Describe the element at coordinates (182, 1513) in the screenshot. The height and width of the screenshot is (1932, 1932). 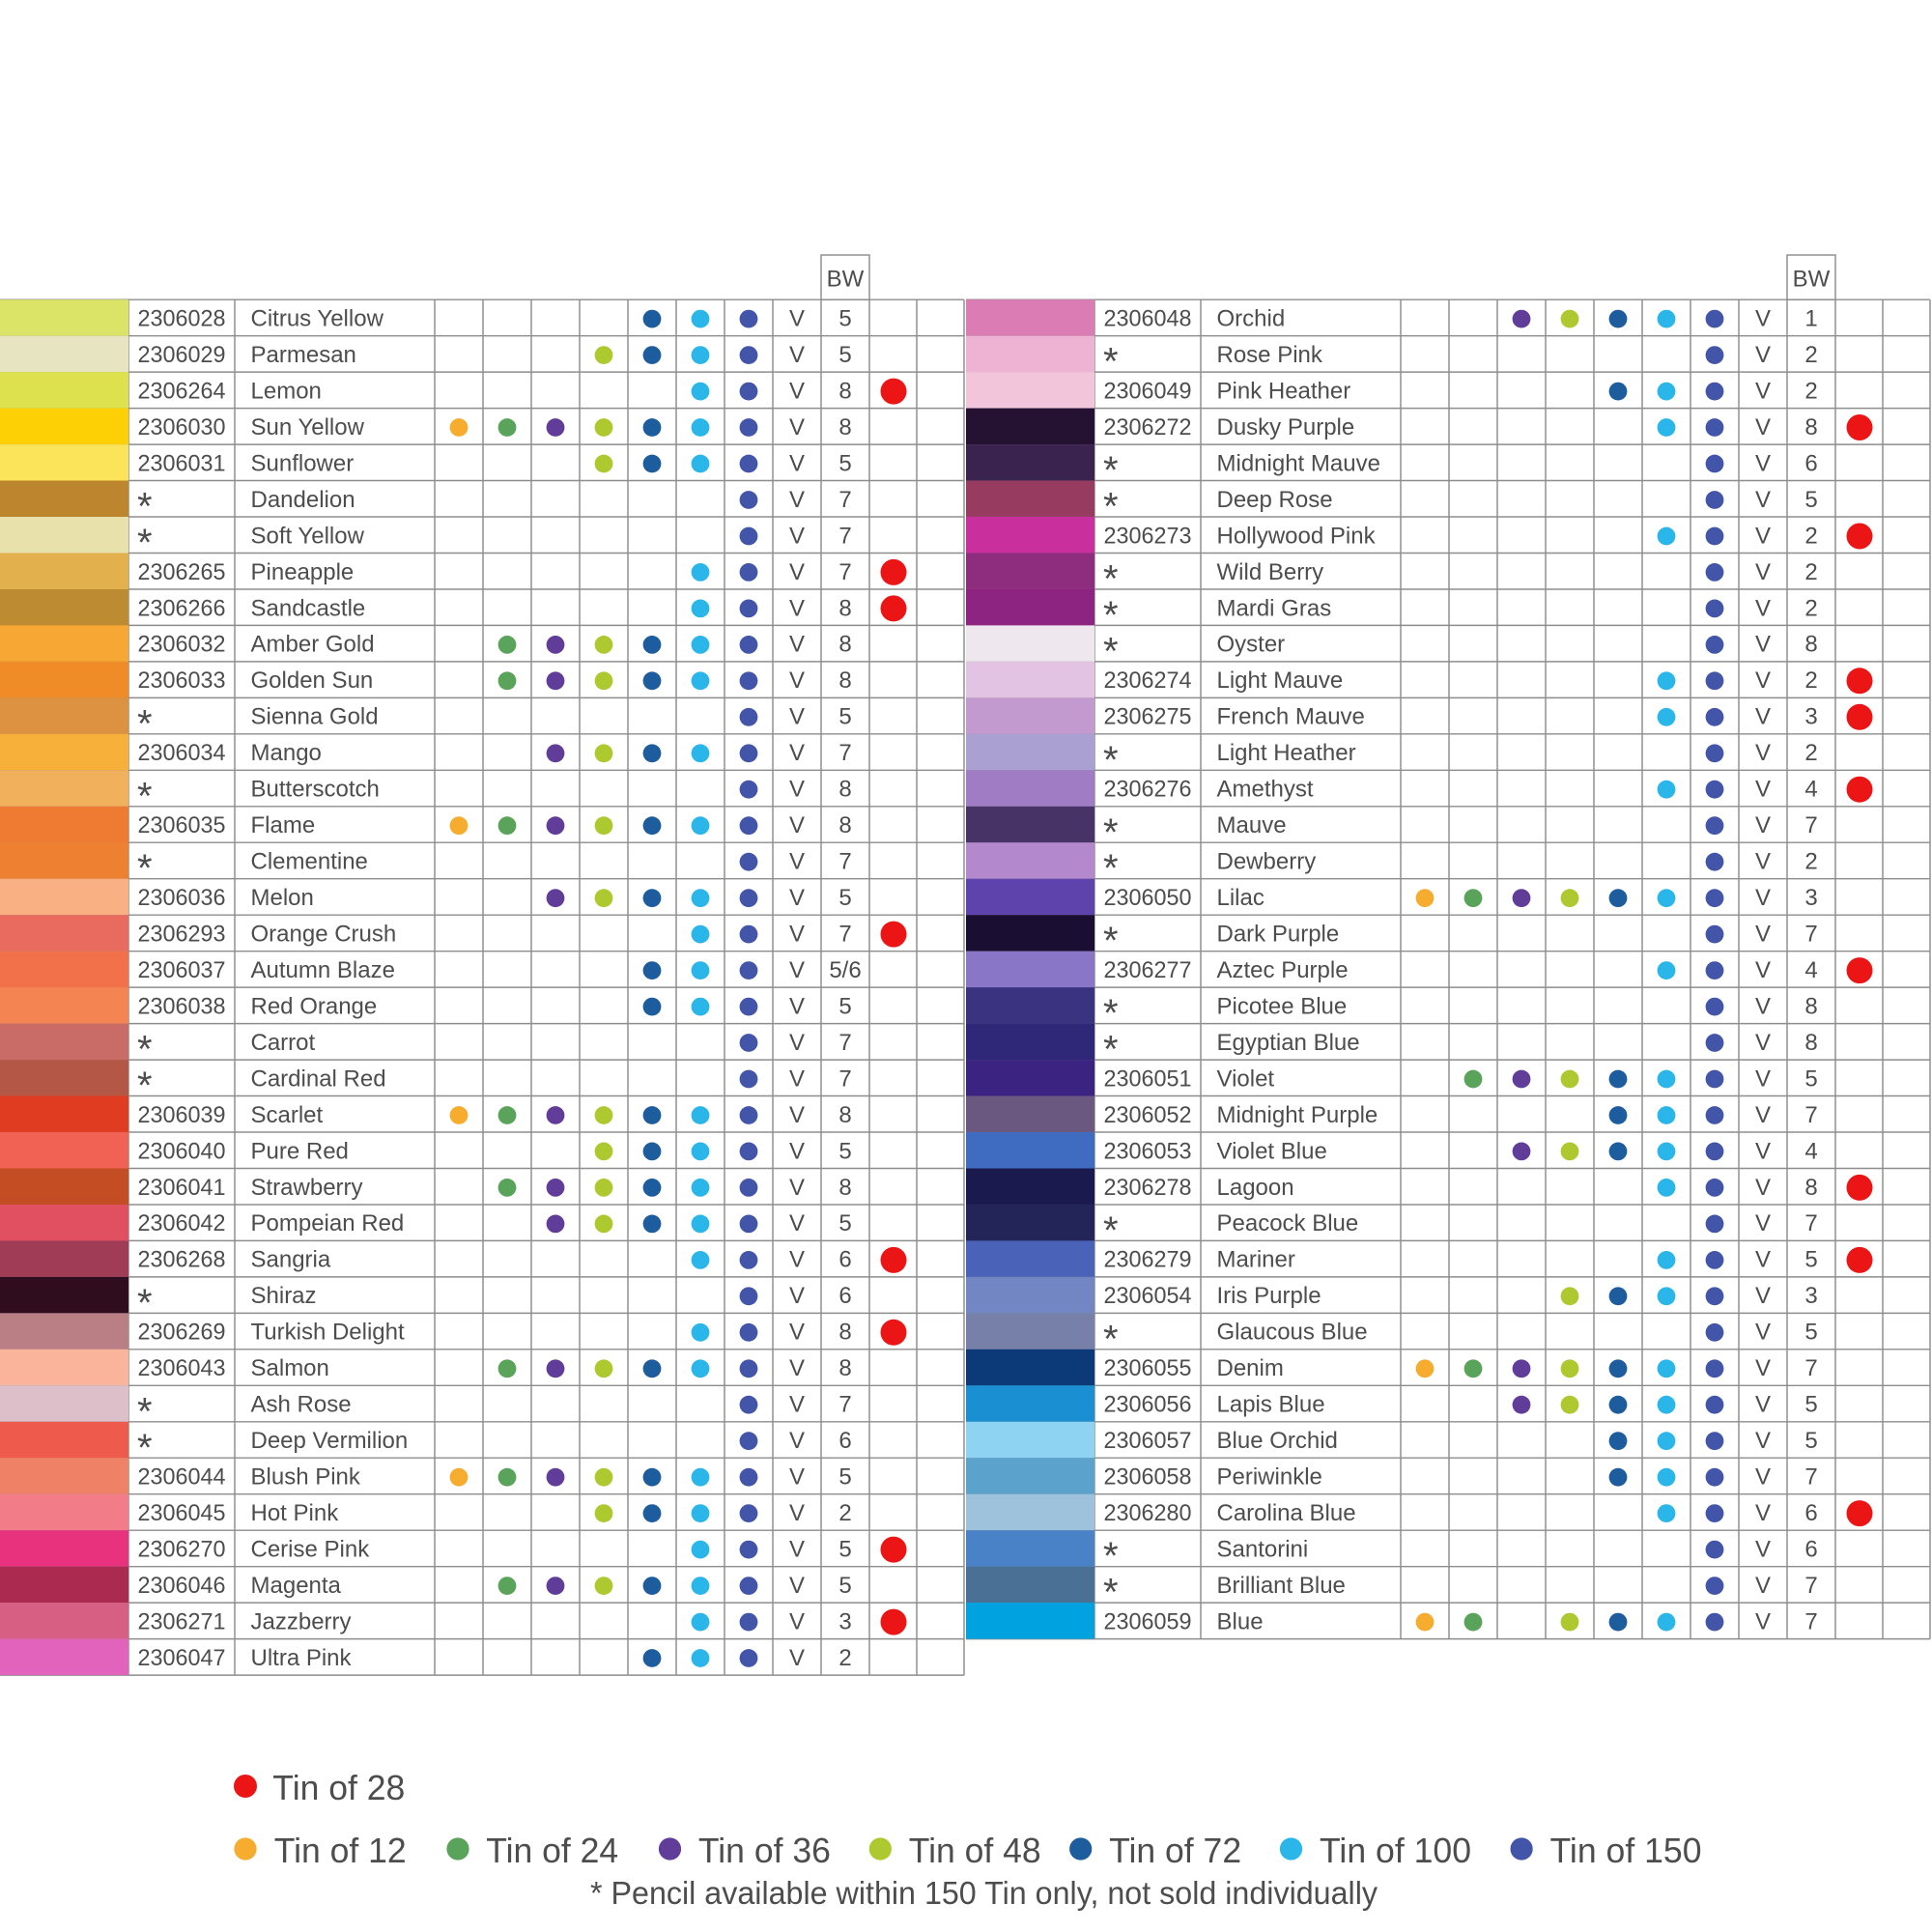
I see `svg-text: 2306045` at that location.